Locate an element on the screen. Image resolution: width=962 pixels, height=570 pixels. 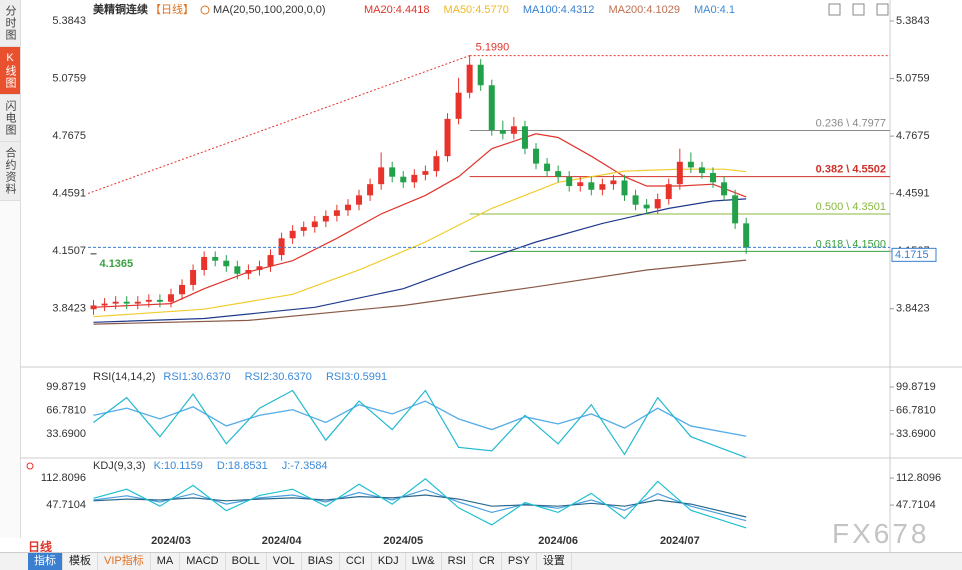
settings-icon is located at coordinates (30, 466).